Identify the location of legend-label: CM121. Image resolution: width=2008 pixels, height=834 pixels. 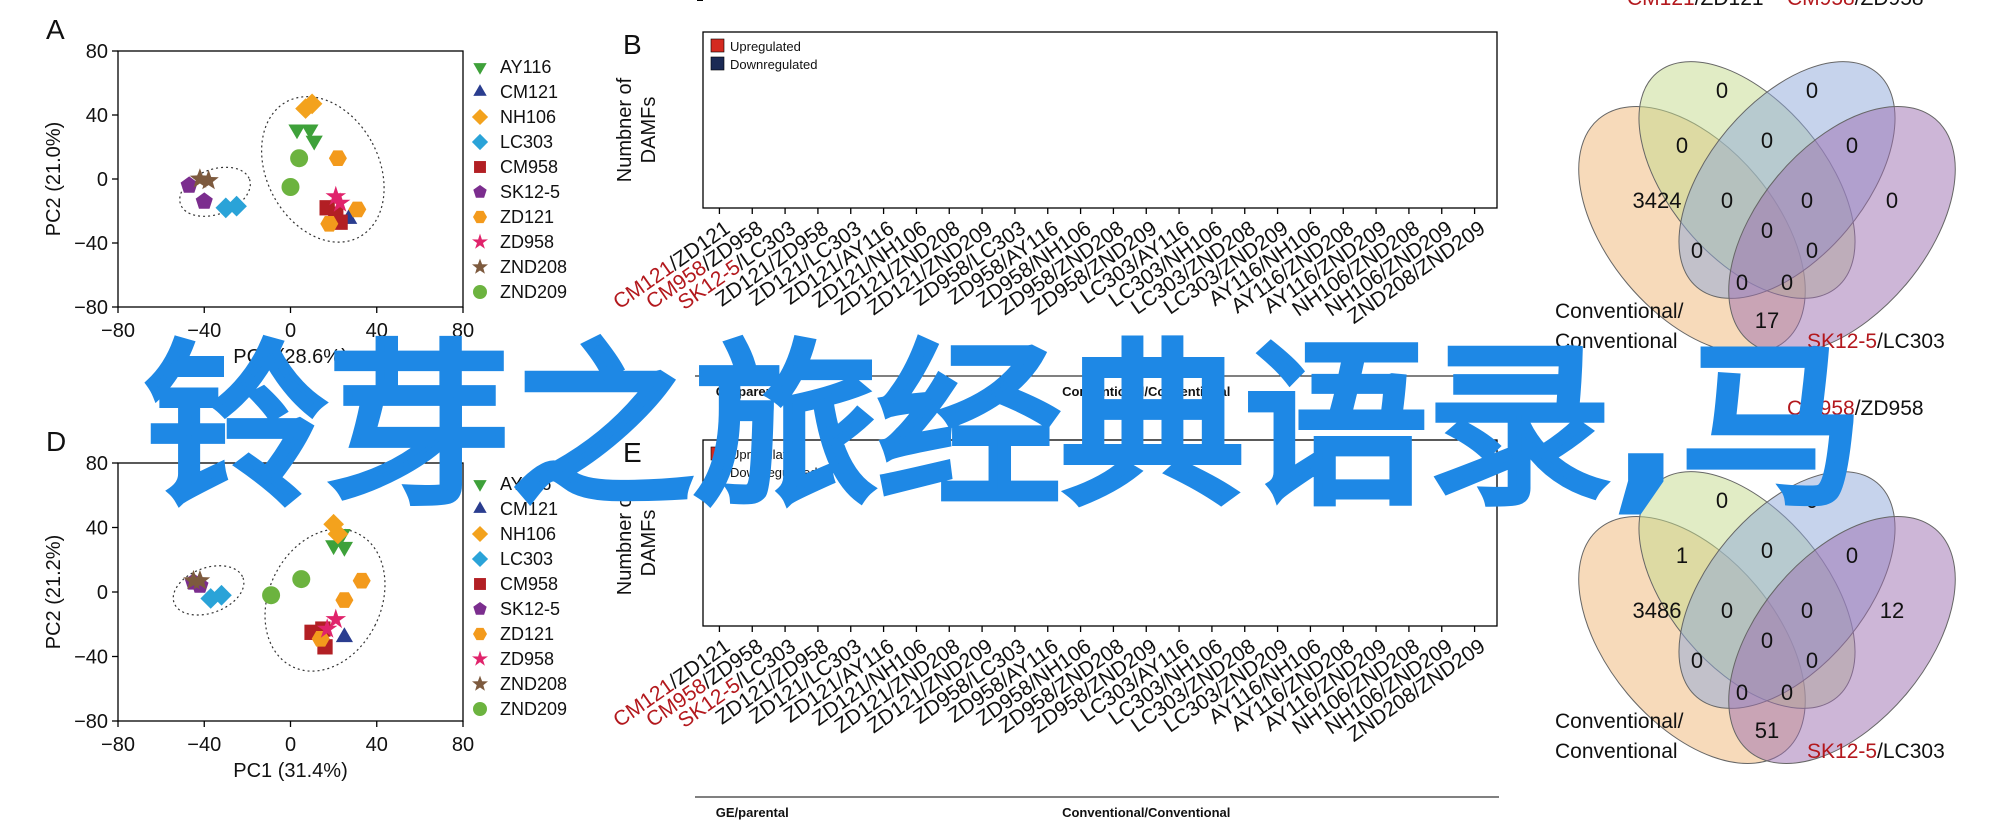
(529, 92).